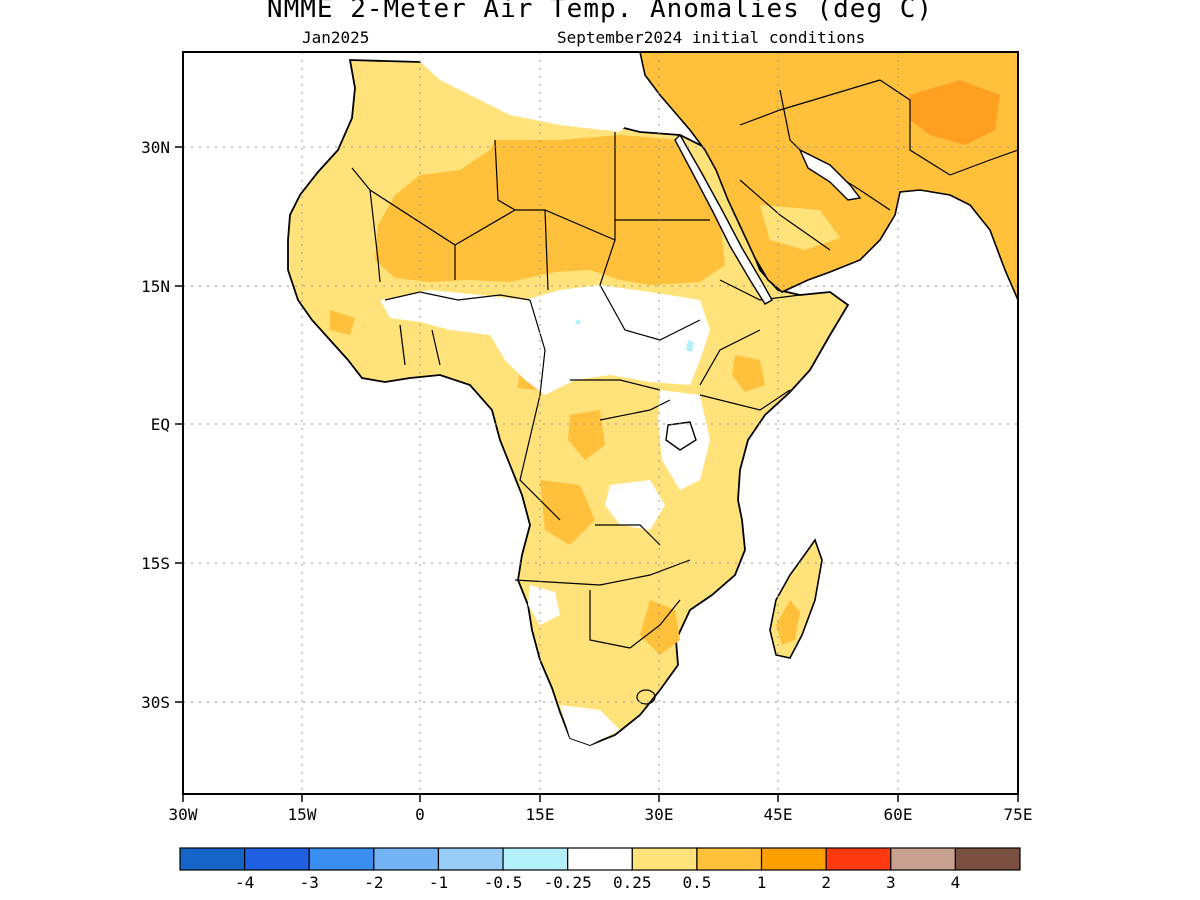  I want to click on lon-tick-label: 60E, so click(898, 814).